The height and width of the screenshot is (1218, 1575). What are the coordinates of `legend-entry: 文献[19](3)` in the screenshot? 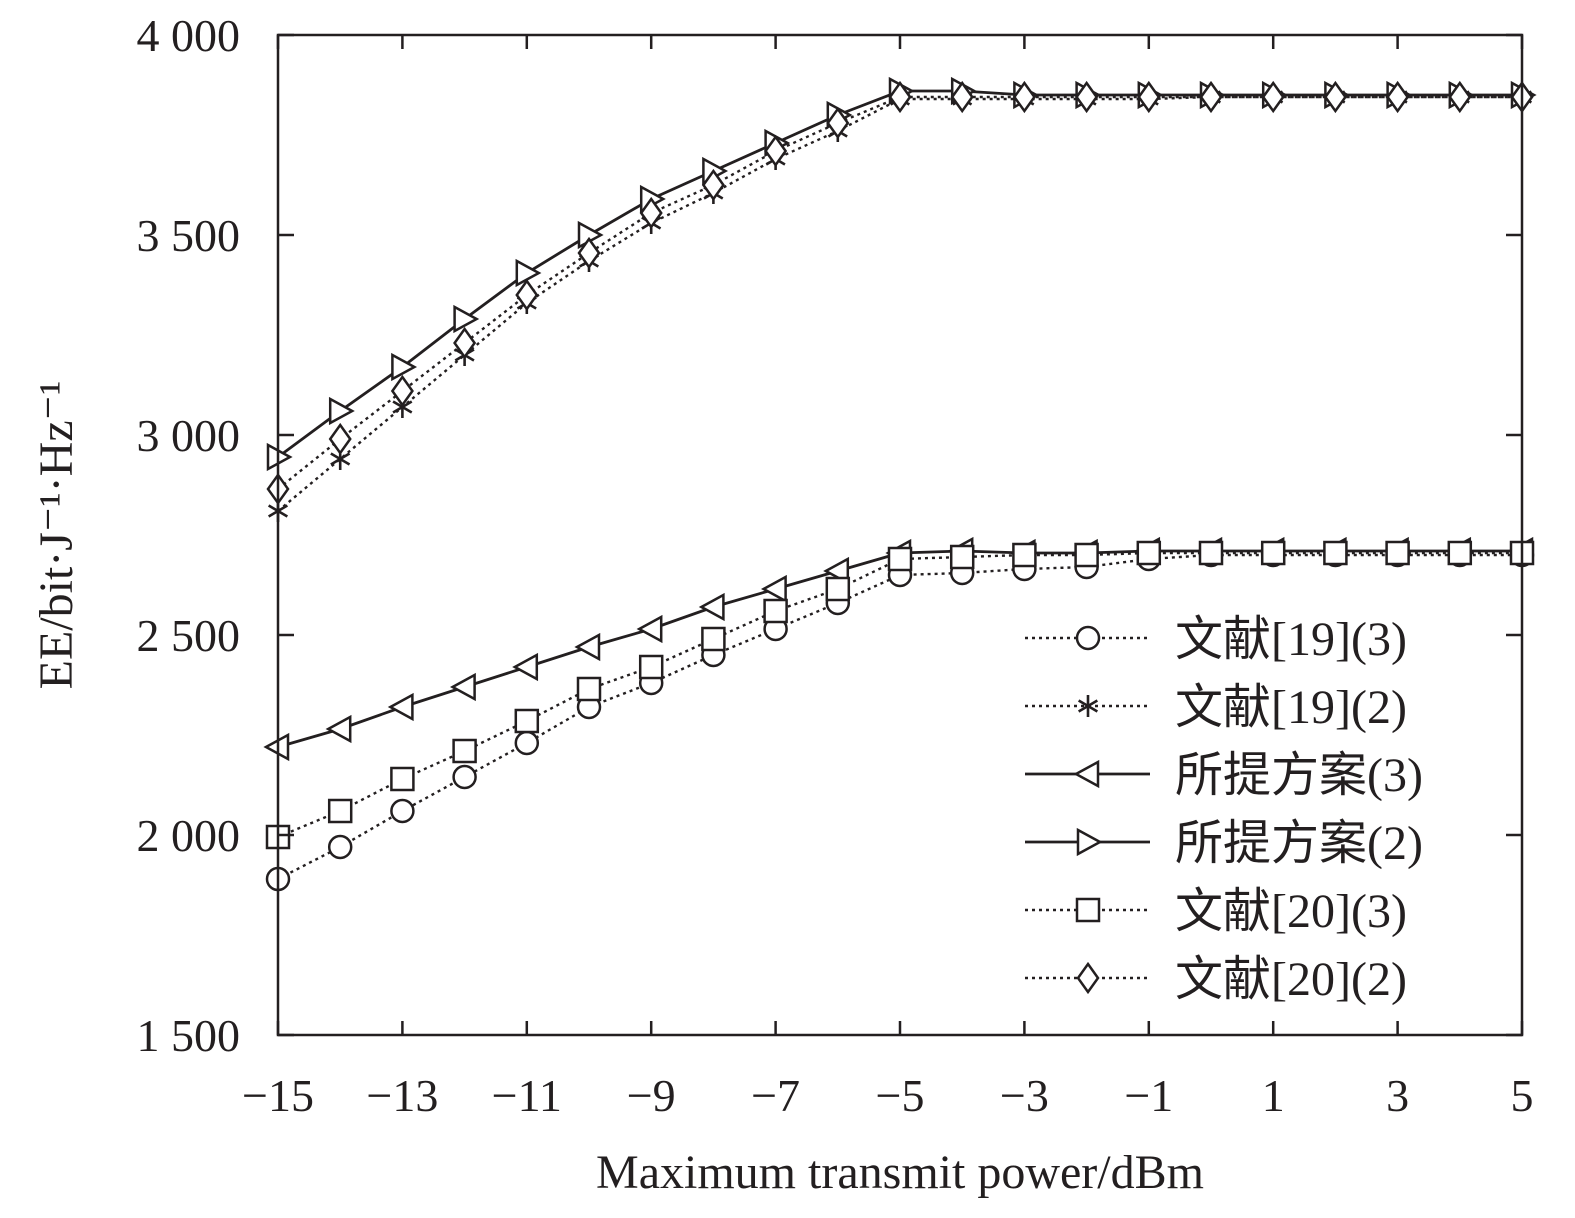 It's located at (1216, 639).